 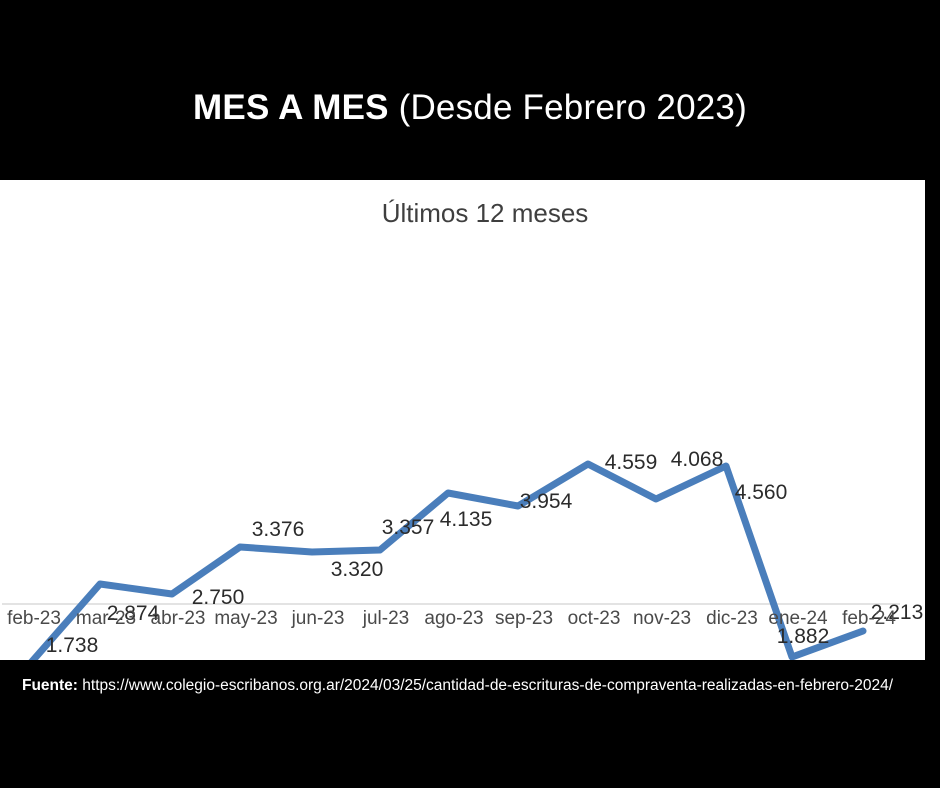 What do you see at coordinates (485, 213) in the screenshot?
I see `chart-title: Últimos 12 meses` at bounding box center [485, 213].